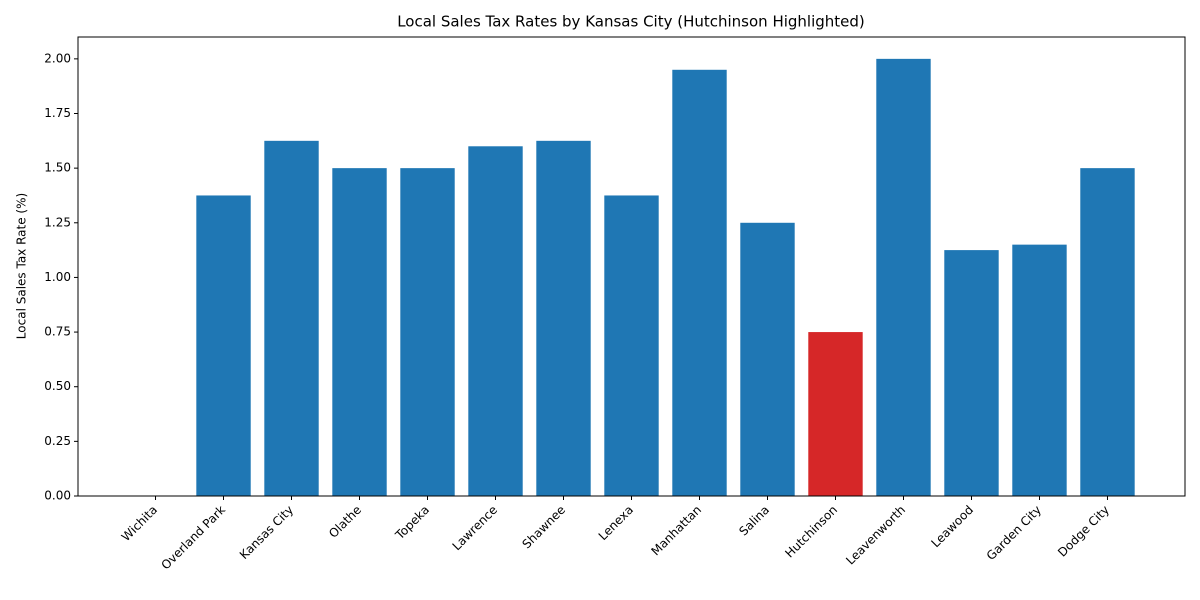 The width and height of the screenshot is (1200, 600). I want to click on x-tick-label: Wichita, so click(139, 523).